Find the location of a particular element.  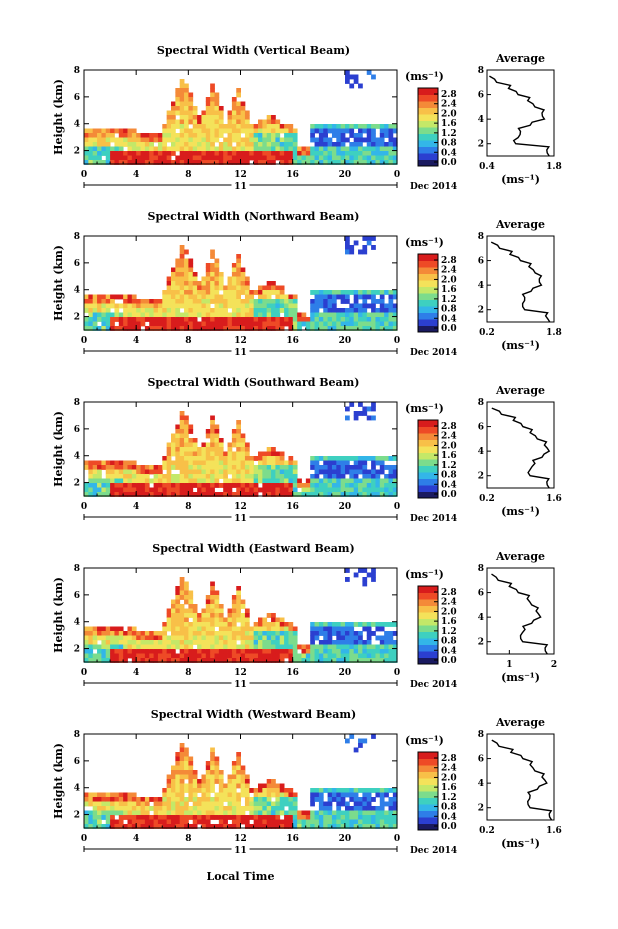

x-tick-label: 16 is located at coordinates (292, 175).